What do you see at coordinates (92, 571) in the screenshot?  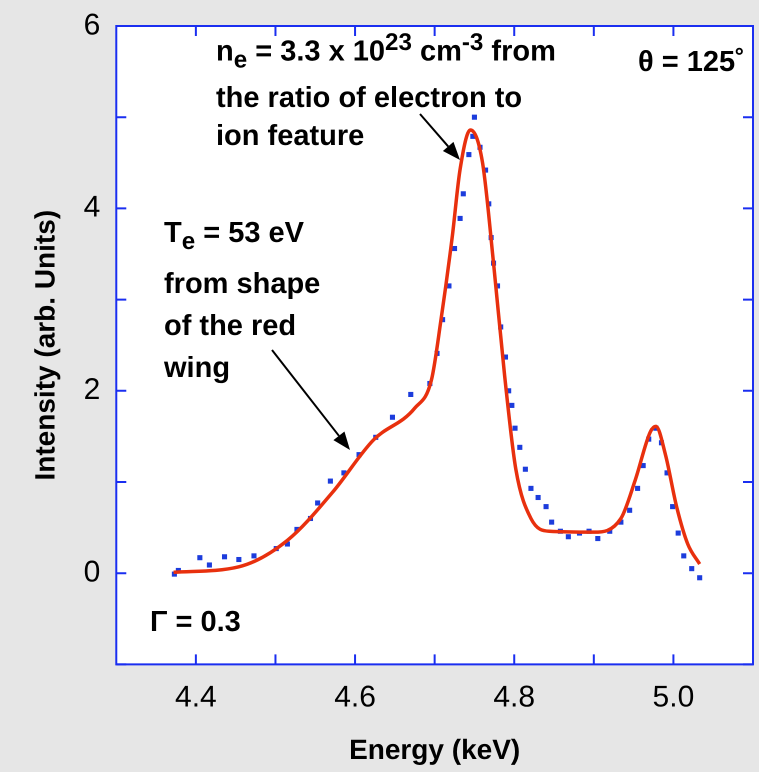 I see `y-tick-label: 0` at bounding box center [92, 571].